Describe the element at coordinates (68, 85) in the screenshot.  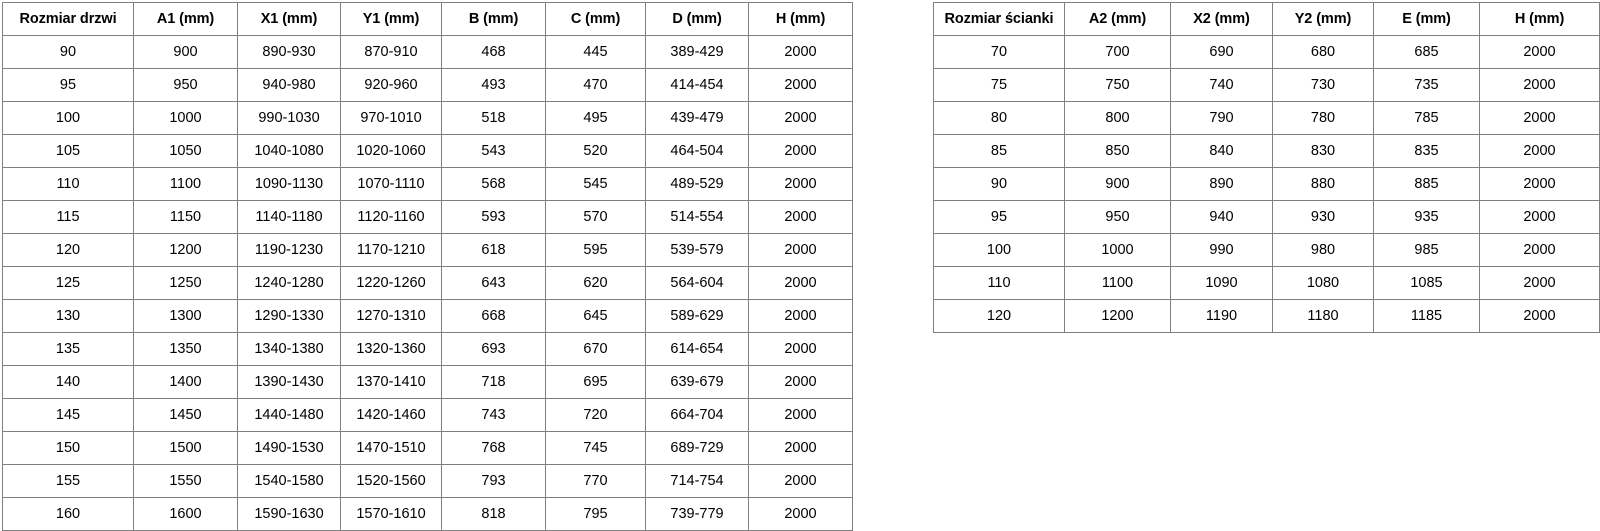
I see `door-table-cell: 95` at that location.